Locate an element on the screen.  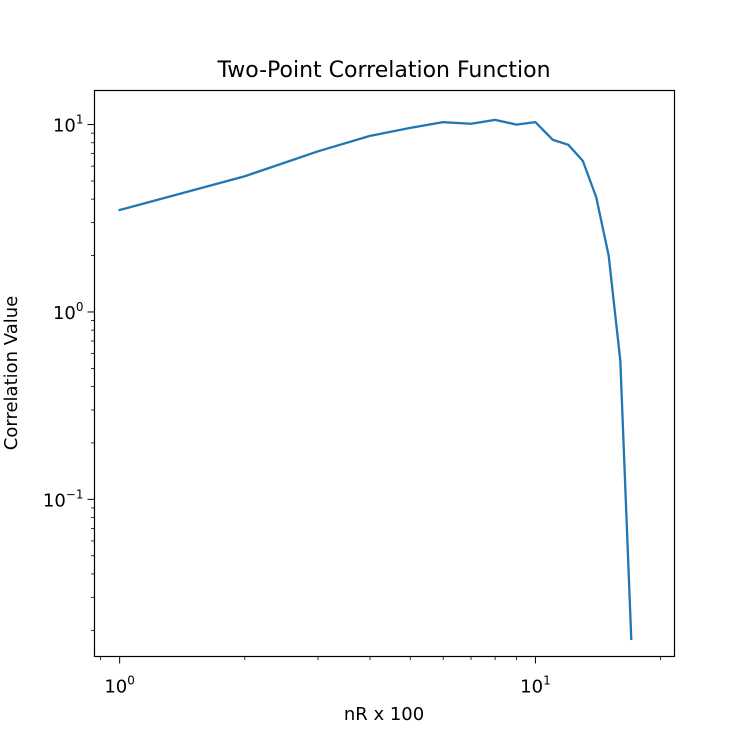
y-tick-label-exponent: −1 is located at coordinates (75, 494).